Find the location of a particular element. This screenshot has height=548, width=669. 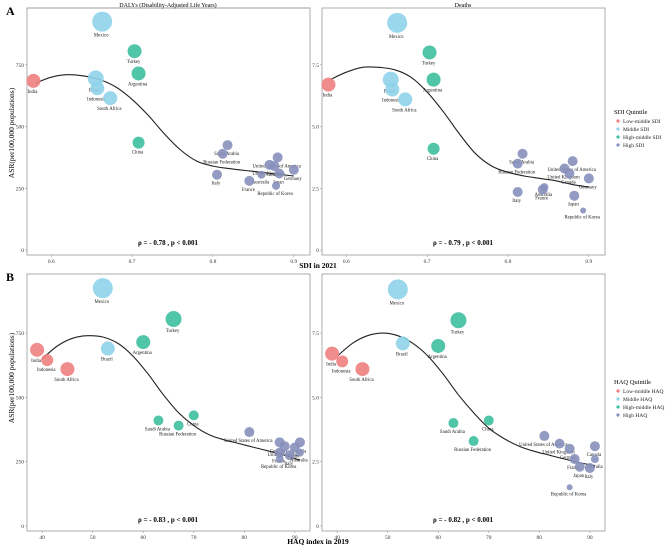

point-label: France is located at coordinates (541, 199).